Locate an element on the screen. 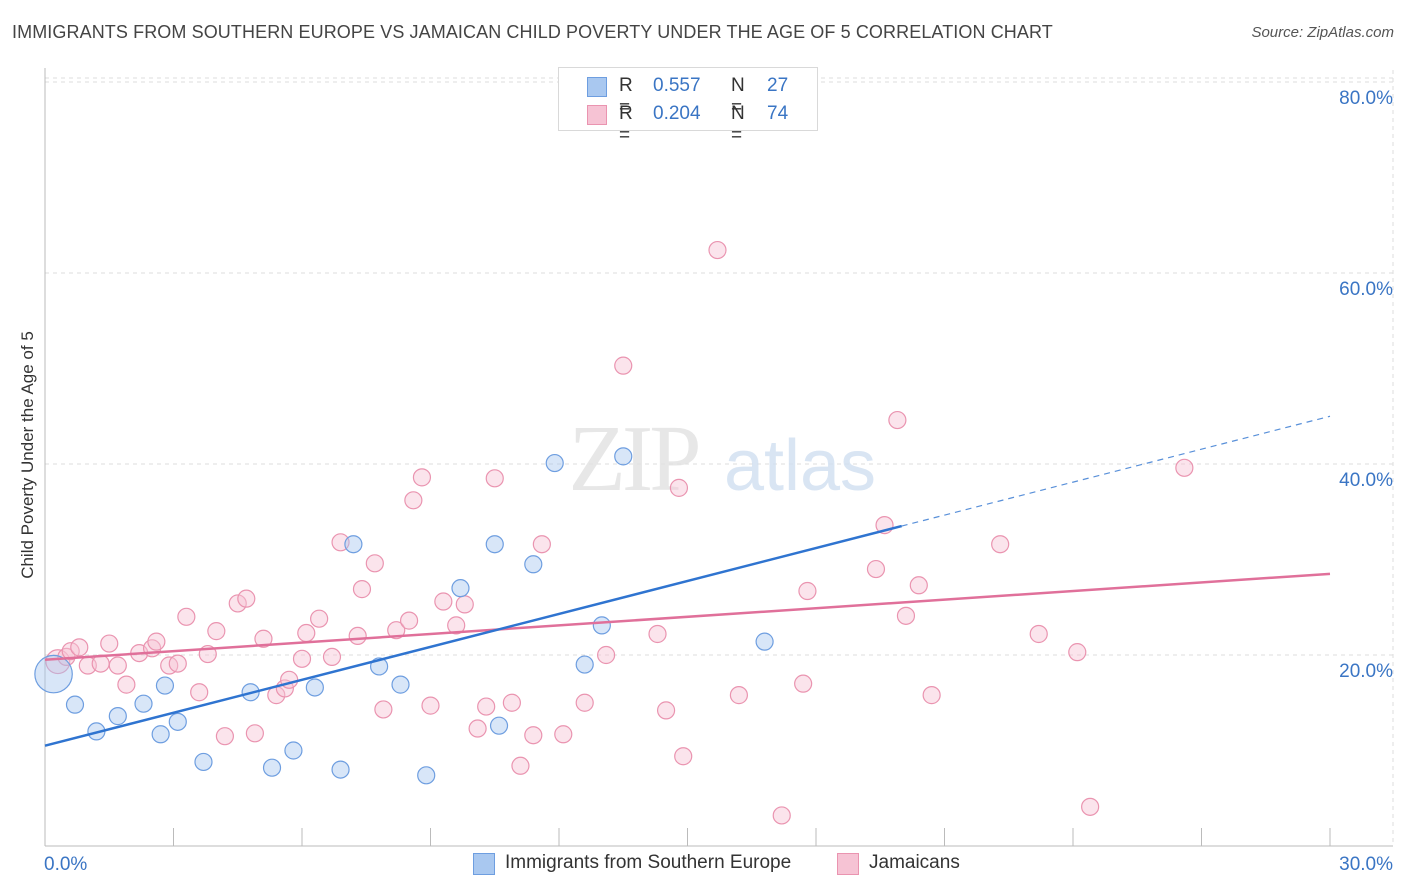 The image size is (1406, 892). watermark: ZIP atlas is located at coordinates (723, 459).